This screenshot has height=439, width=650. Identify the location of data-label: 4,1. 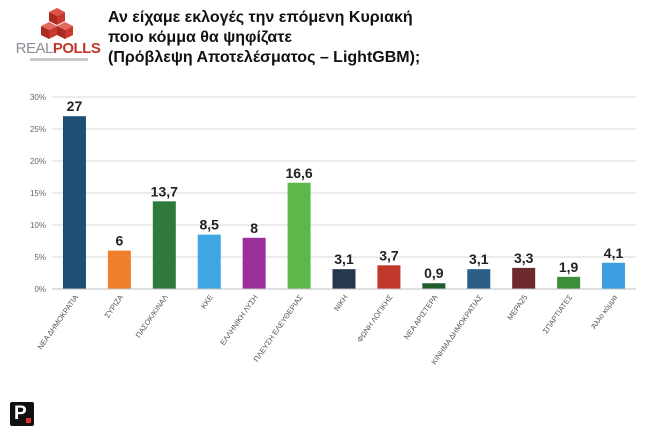
(614, 253).